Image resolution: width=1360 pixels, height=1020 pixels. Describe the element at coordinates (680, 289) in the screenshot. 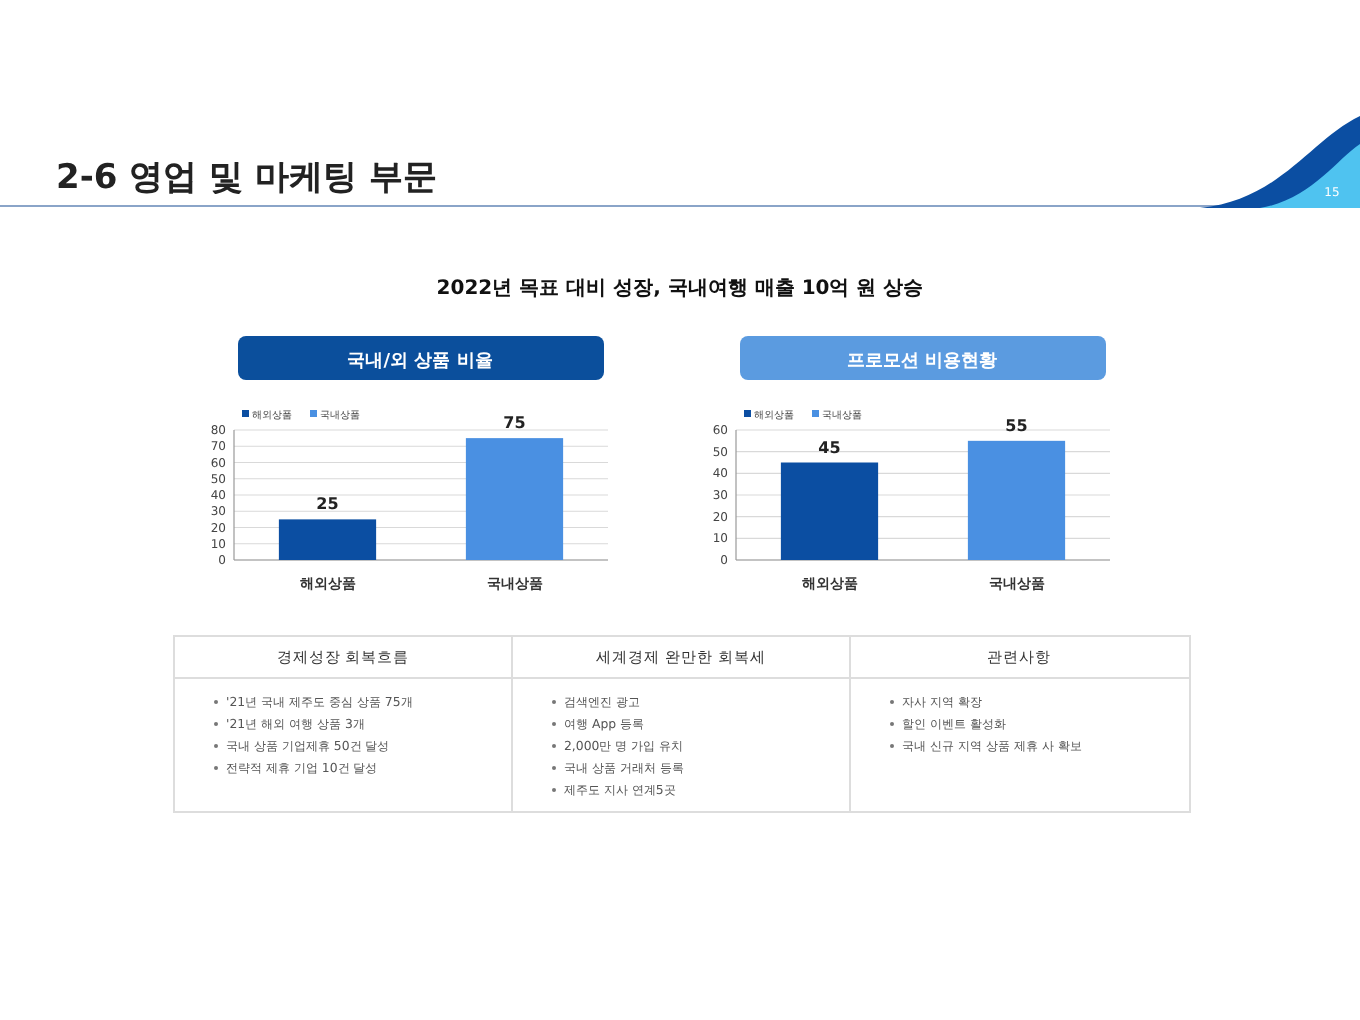

I see `text: 2022년 목표 대비 성장, 국내여행 매출 10억 원 상승` at that location.